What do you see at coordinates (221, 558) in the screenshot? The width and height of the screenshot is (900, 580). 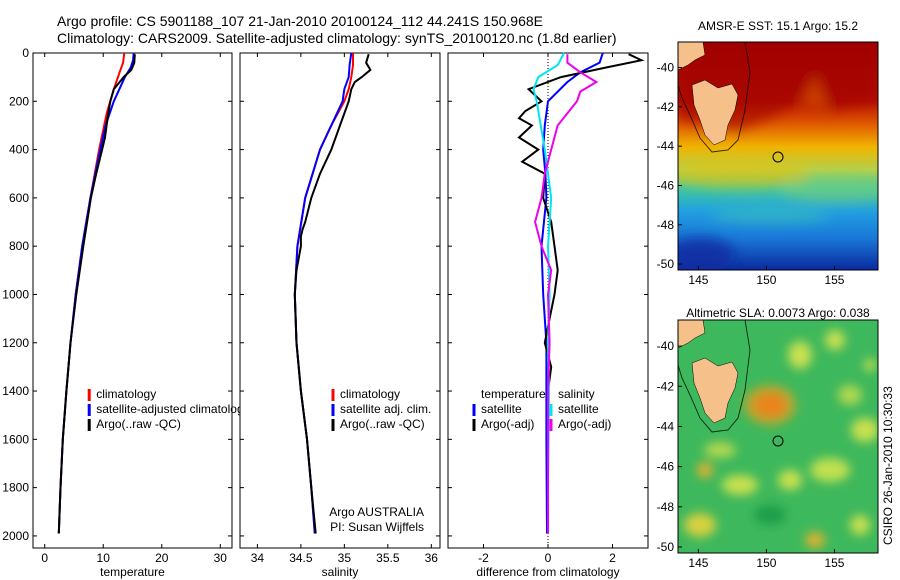 I see `x-tick-label: 30` at bounding box center [221, 558].